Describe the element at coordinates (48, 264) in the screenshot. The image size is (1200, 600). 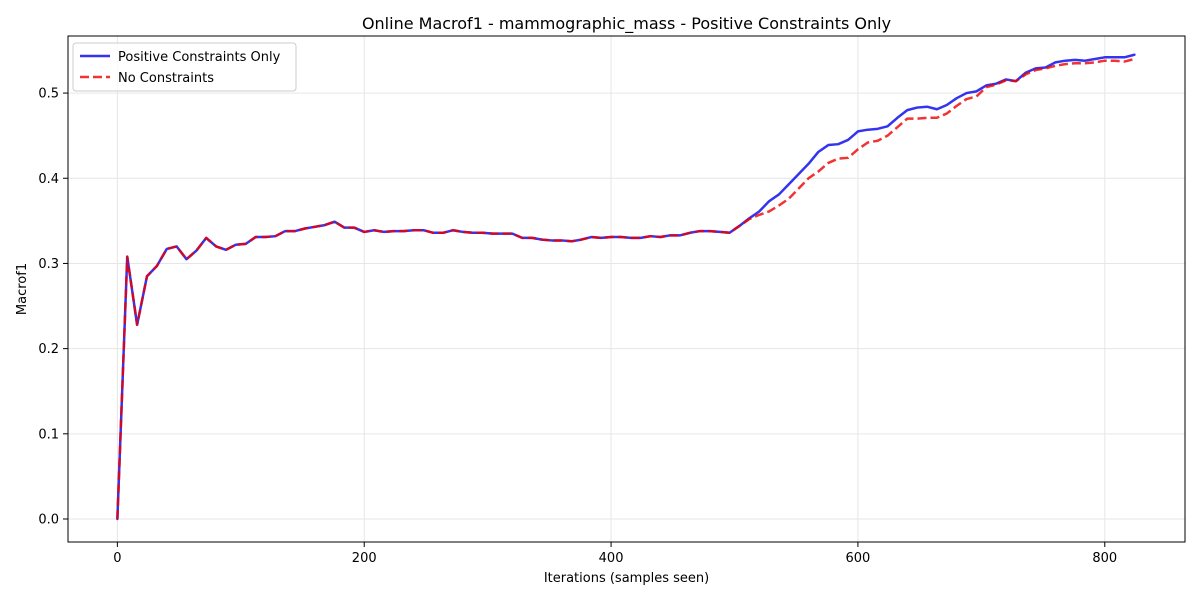
I see `y-tick-label: 0.3` at that location.